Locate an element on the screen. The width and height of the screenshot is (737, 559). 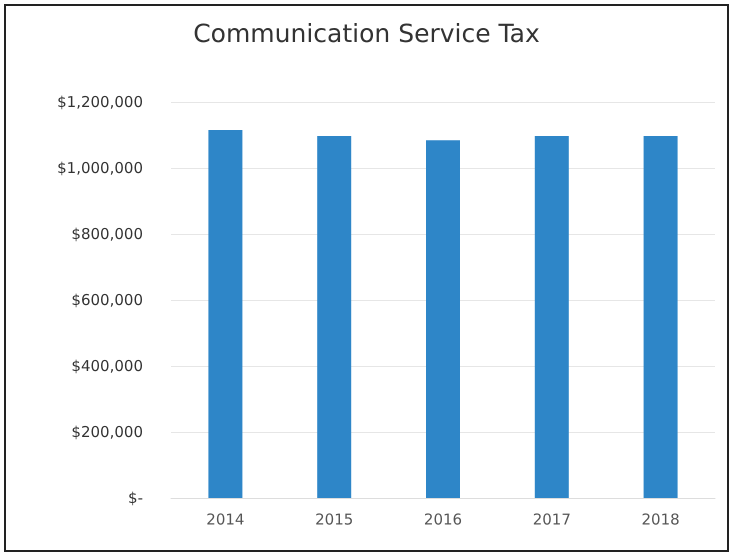
y-tick-label: $1,000,000 is located at coordinates (100, 168).